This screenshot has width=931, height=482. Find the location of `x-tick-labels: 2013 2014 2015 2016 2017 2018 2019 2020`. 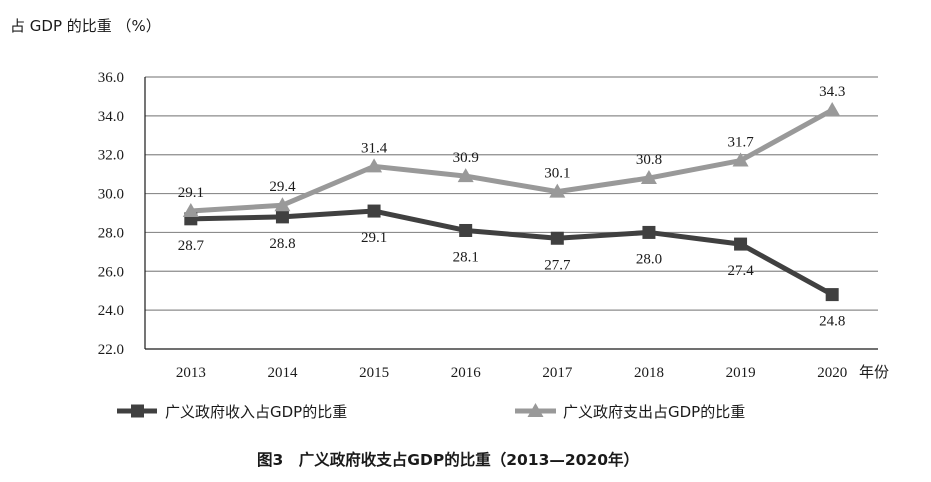

x-tick-labels: 2013 2014 2015 2016 2017 2018 2019 2020 is located at coordinates (511, 373).